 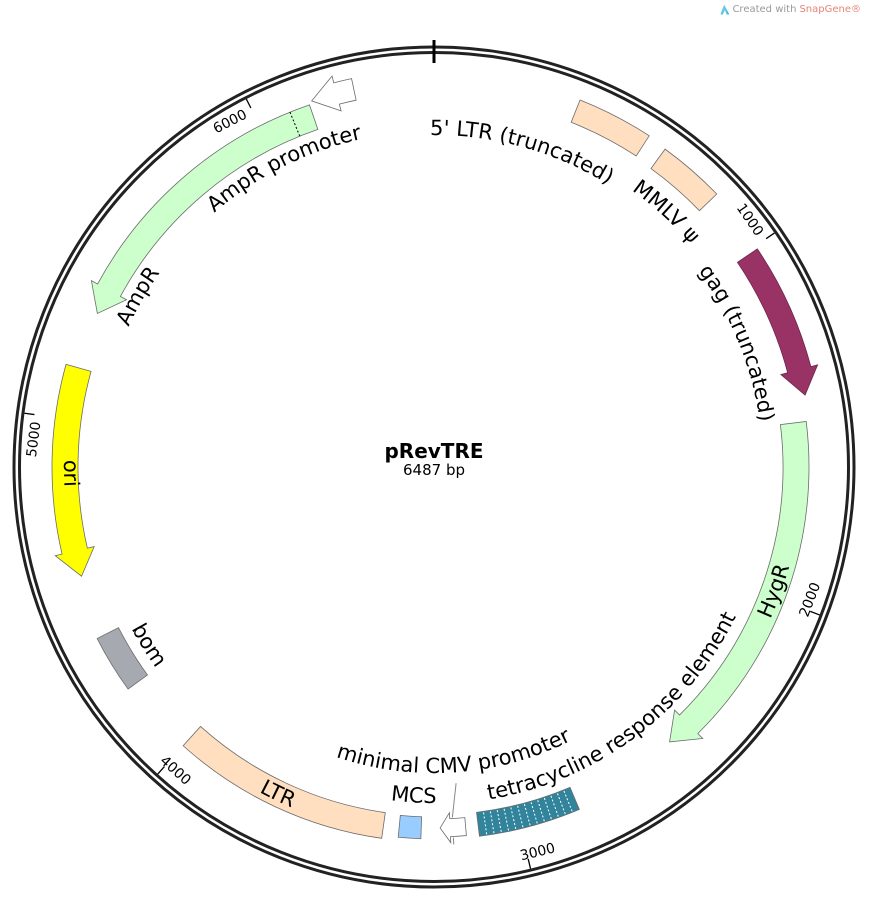 I want to click on feature-hygr, so click(x=739, y=581).